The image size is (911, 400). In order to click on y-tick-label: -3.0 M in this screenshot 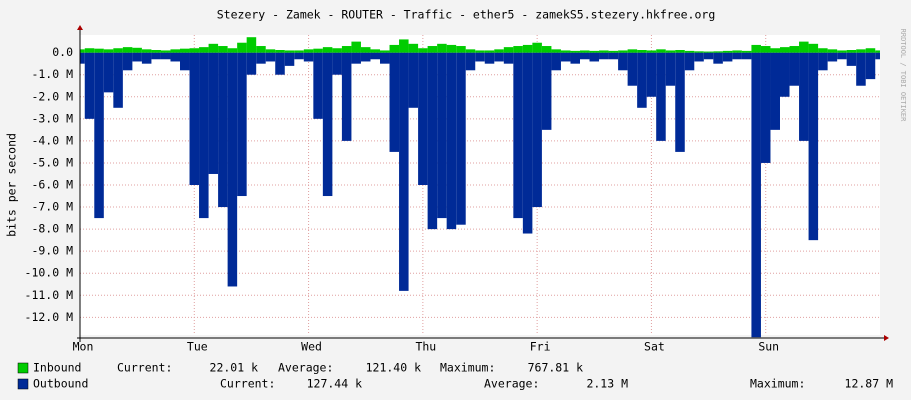, I will do `click(52, 118)`.